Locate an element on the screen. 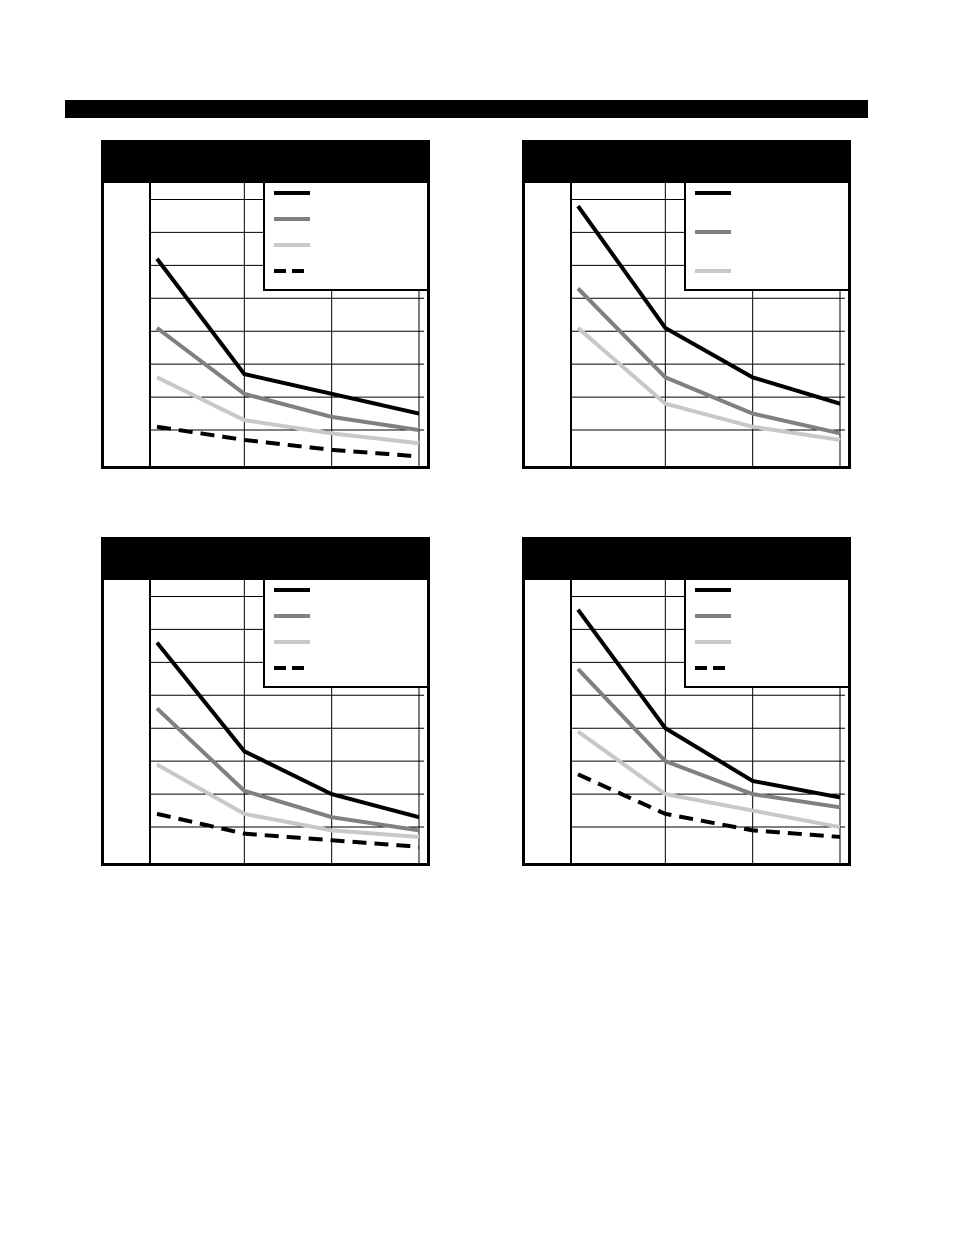 The height and width of the screenshot is (1235, 954). page-header-rule is located at coordinates (466, 109).